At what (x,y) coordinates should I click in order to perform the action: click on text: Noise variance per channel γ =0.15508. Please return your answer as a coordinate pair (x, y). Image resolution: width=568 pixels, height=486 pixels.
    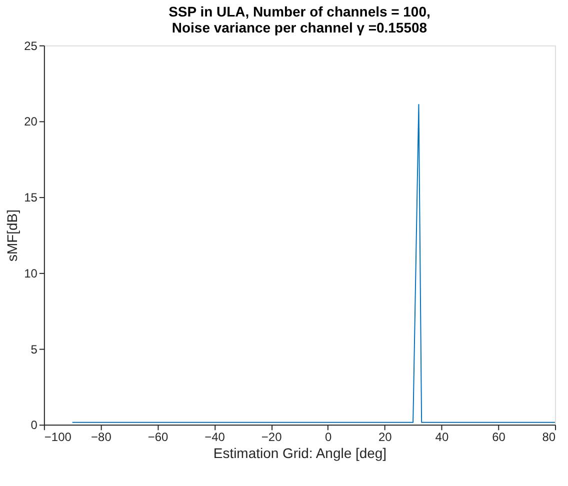
    Looking at the image, I should click on (300, 27).